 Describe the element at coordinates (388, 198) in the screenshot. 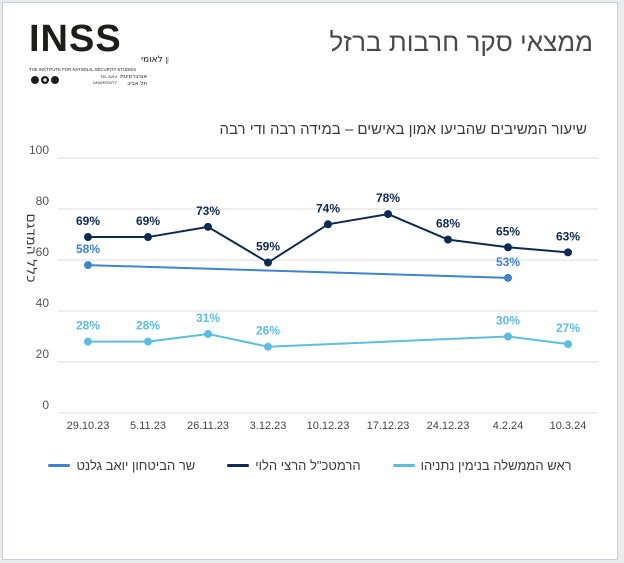

I see `data-label: 78%` at that location.